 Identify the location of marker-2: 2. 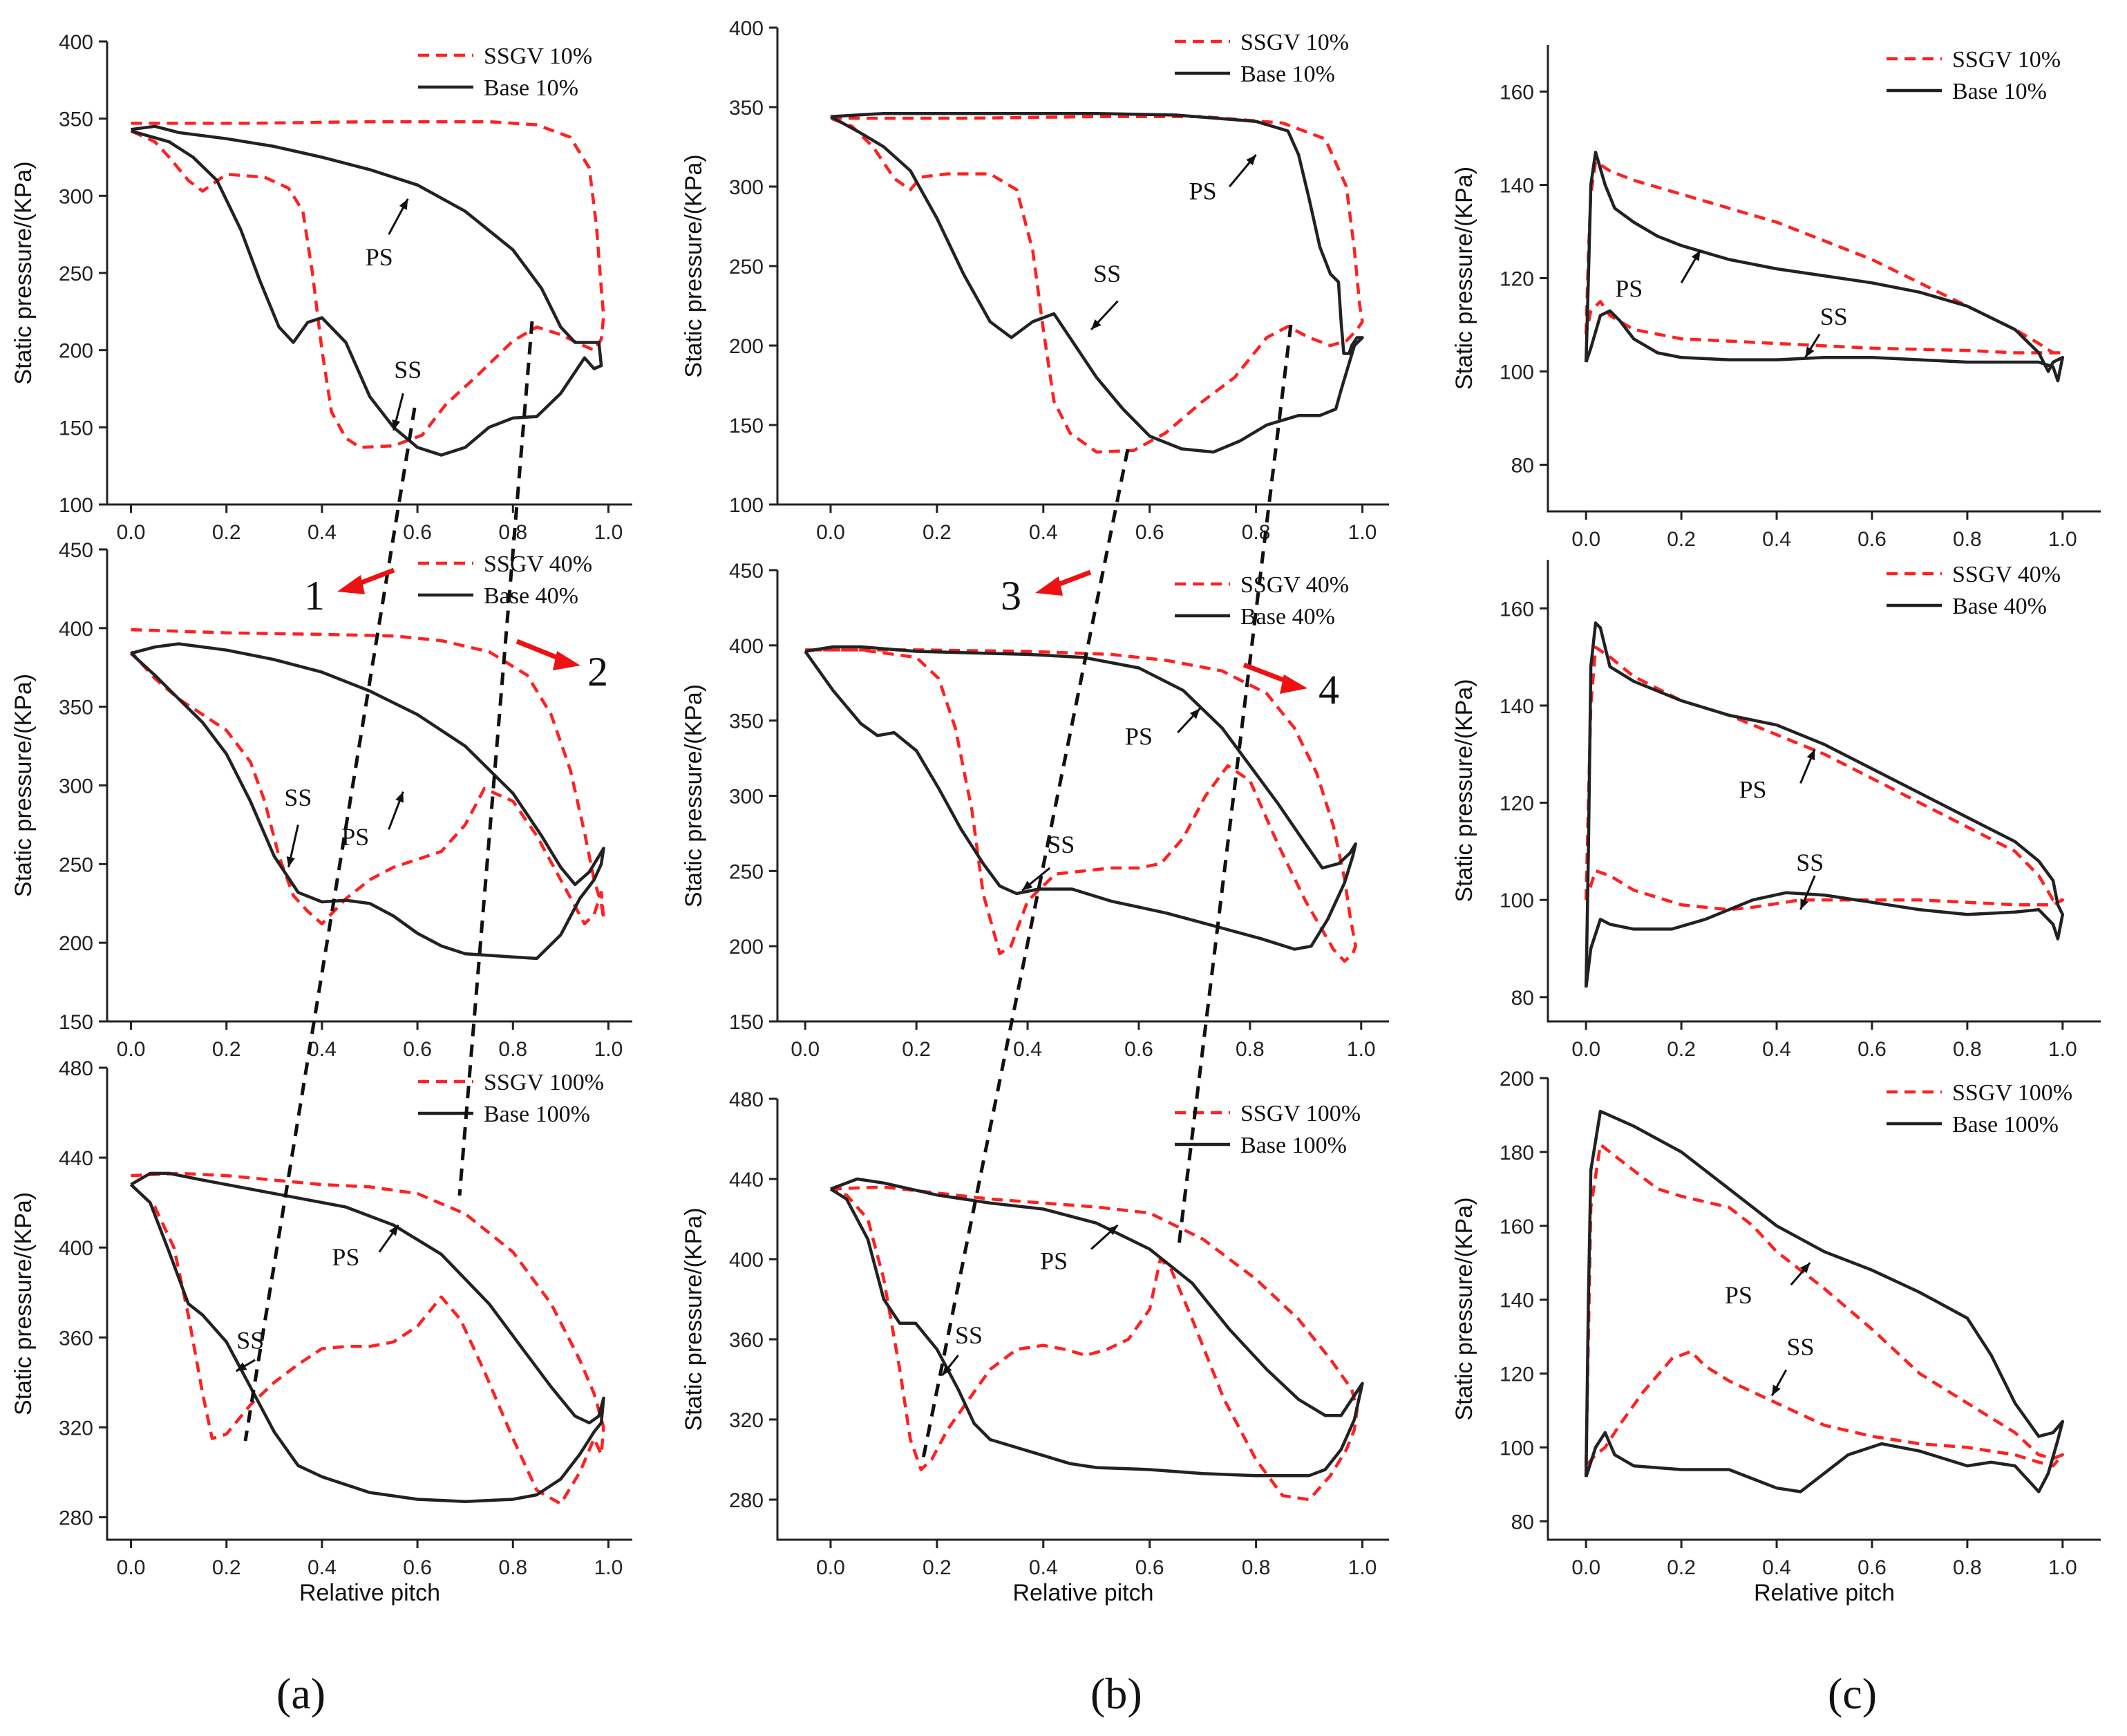
(597, 672).